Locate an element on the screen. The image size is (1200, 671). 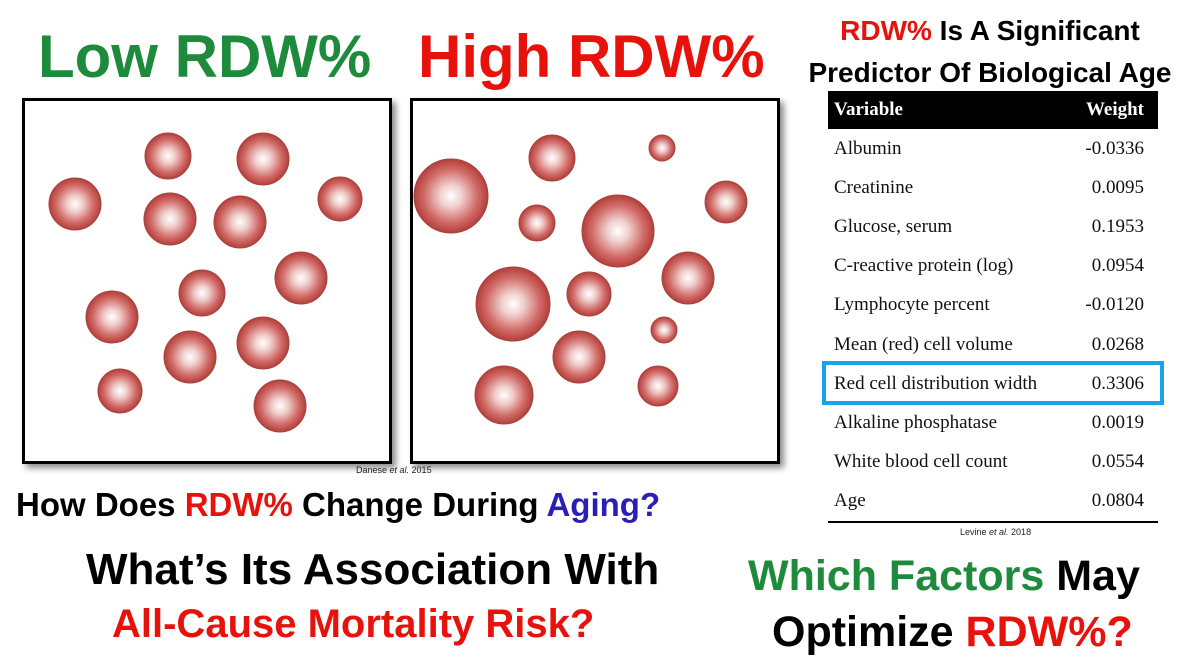
predictor-title-line1: RDW% Is A Significant is located at coordinates (990, 31).